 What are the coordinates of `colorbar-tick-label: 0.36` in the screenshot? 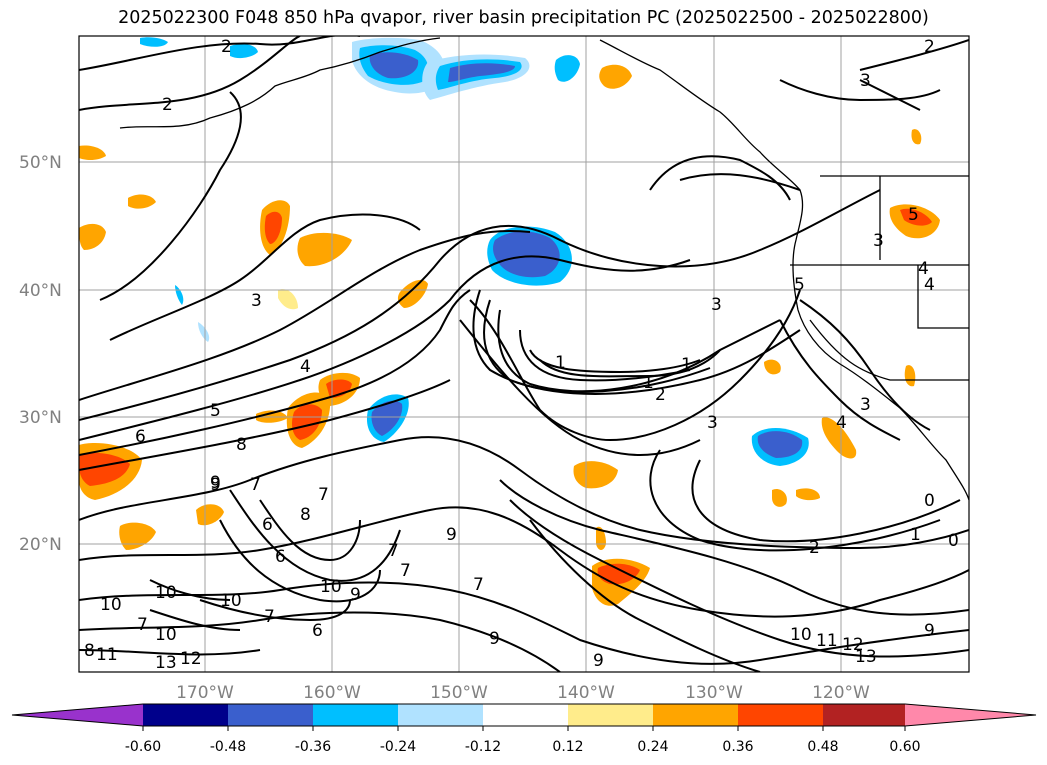 It's located at (737, 747).